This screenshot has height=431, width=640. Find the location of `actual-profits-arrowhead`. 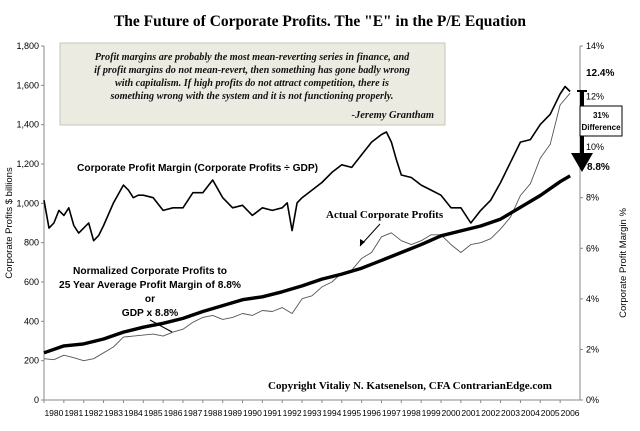

actual-profits-arrowhead is located at coordinates (362, 242).